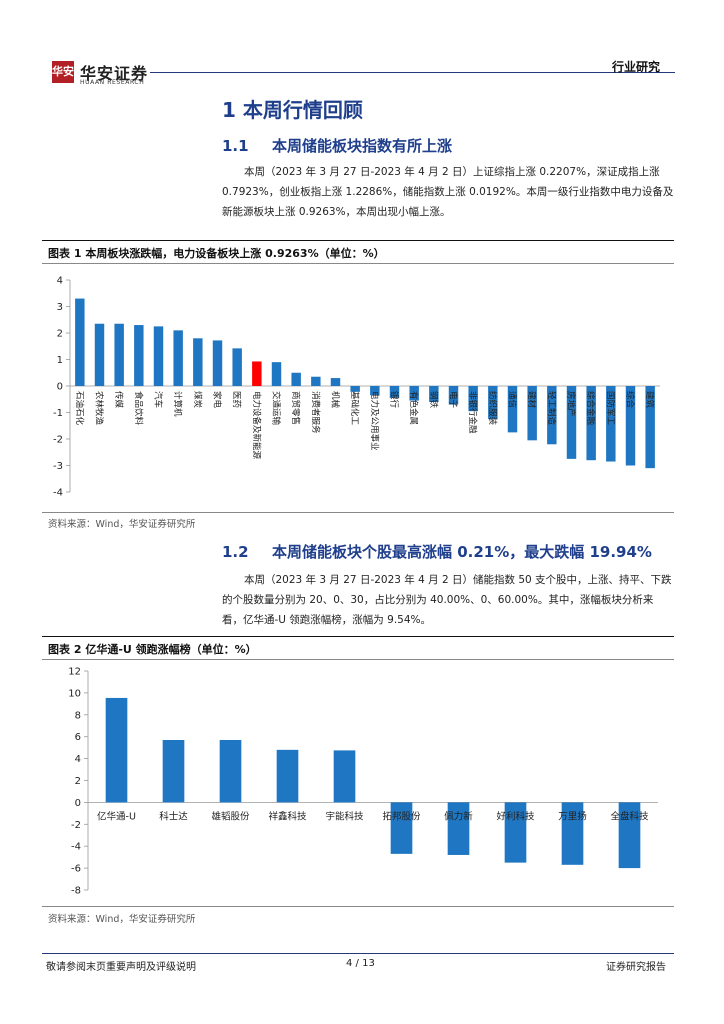 This screenshot has width=724, height=1024. Describe the element at coordinates (358, 906) in the screenshot. I see `figure2-bottom-rule` at that location.